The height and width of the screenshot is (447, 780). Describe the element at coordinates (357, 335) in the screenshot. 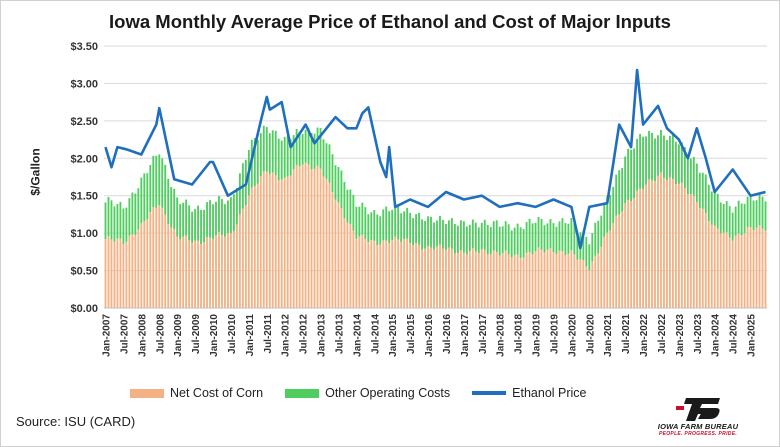

I see `x-tick-label: Jan-2014` at that location.